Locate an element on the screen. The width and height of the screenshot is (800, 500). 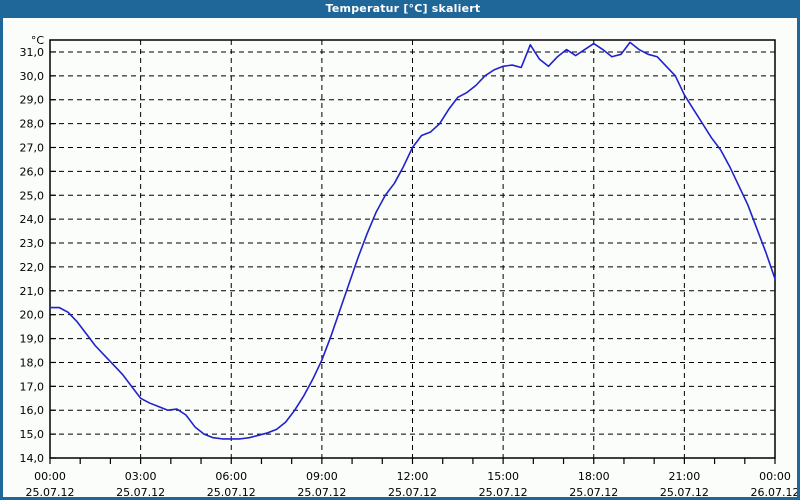
y-tick-label: 16,0 is located at coordinates (32, 410).